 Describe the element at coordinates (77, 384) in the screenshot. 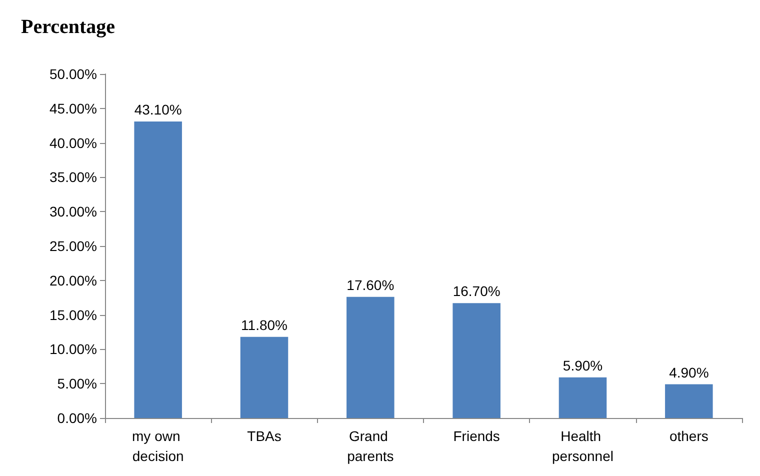

I see `y-tick-label: 5.00%` at that location.